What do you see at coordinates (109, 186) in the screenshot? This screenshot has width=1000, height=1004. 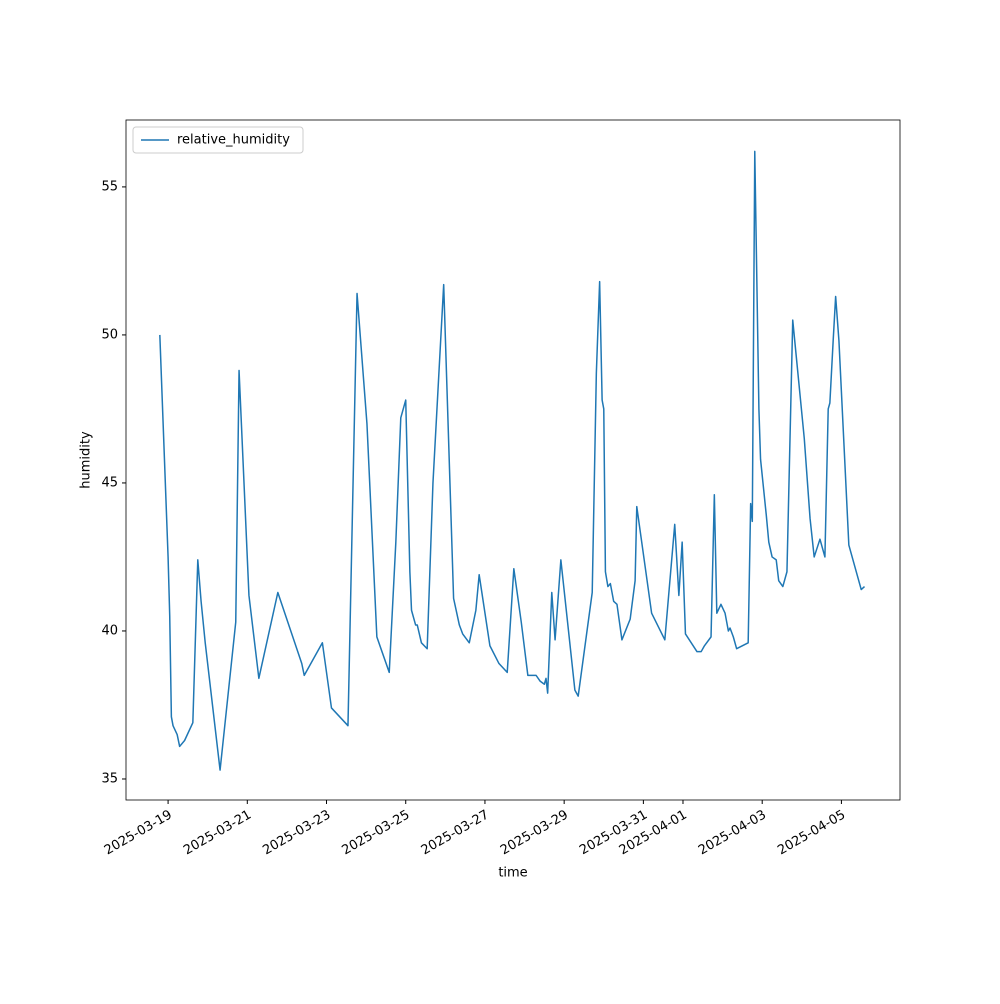 I see `y-tick-label: 55` at bounding box center [109, 186].